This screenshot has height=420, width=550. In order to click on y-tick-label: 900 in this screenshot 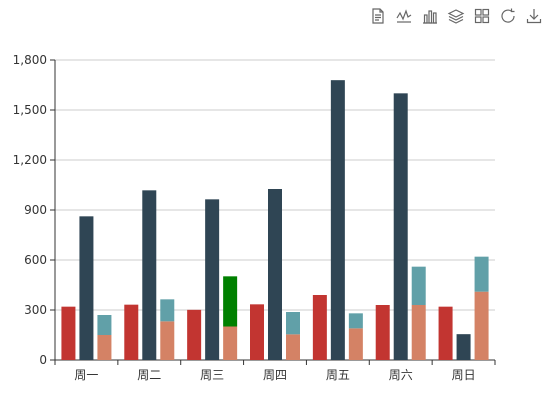, I will do `click(35, 210)`.